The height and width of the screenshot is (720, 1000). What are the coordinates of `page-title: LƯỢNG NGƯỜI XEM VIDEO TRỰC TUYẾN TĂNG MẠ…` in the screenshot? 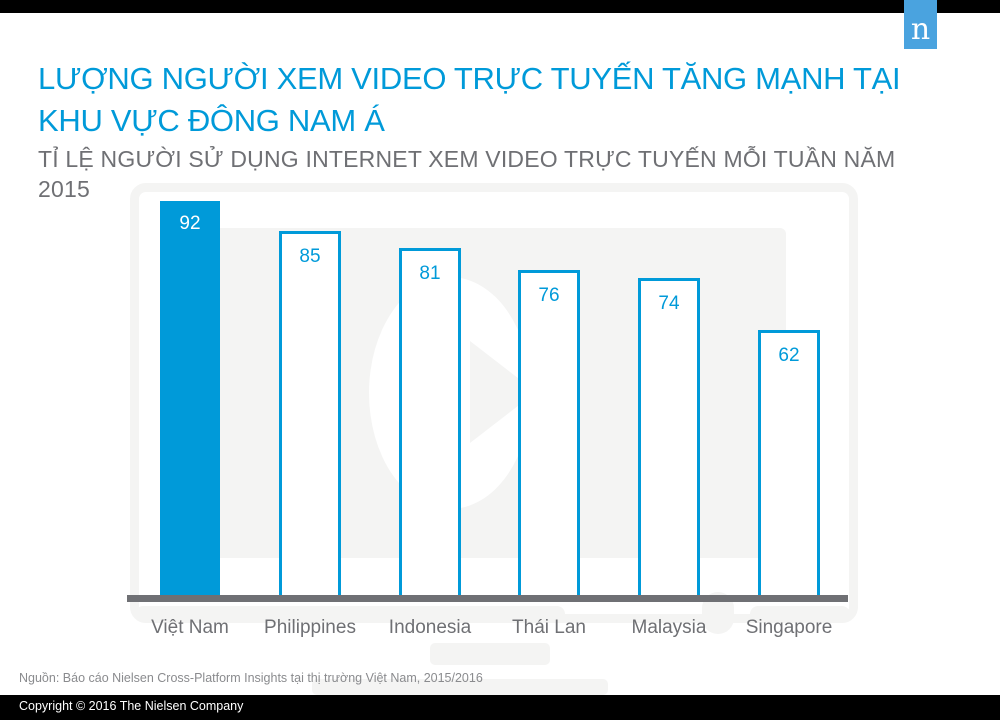 It's located at (469, 99).